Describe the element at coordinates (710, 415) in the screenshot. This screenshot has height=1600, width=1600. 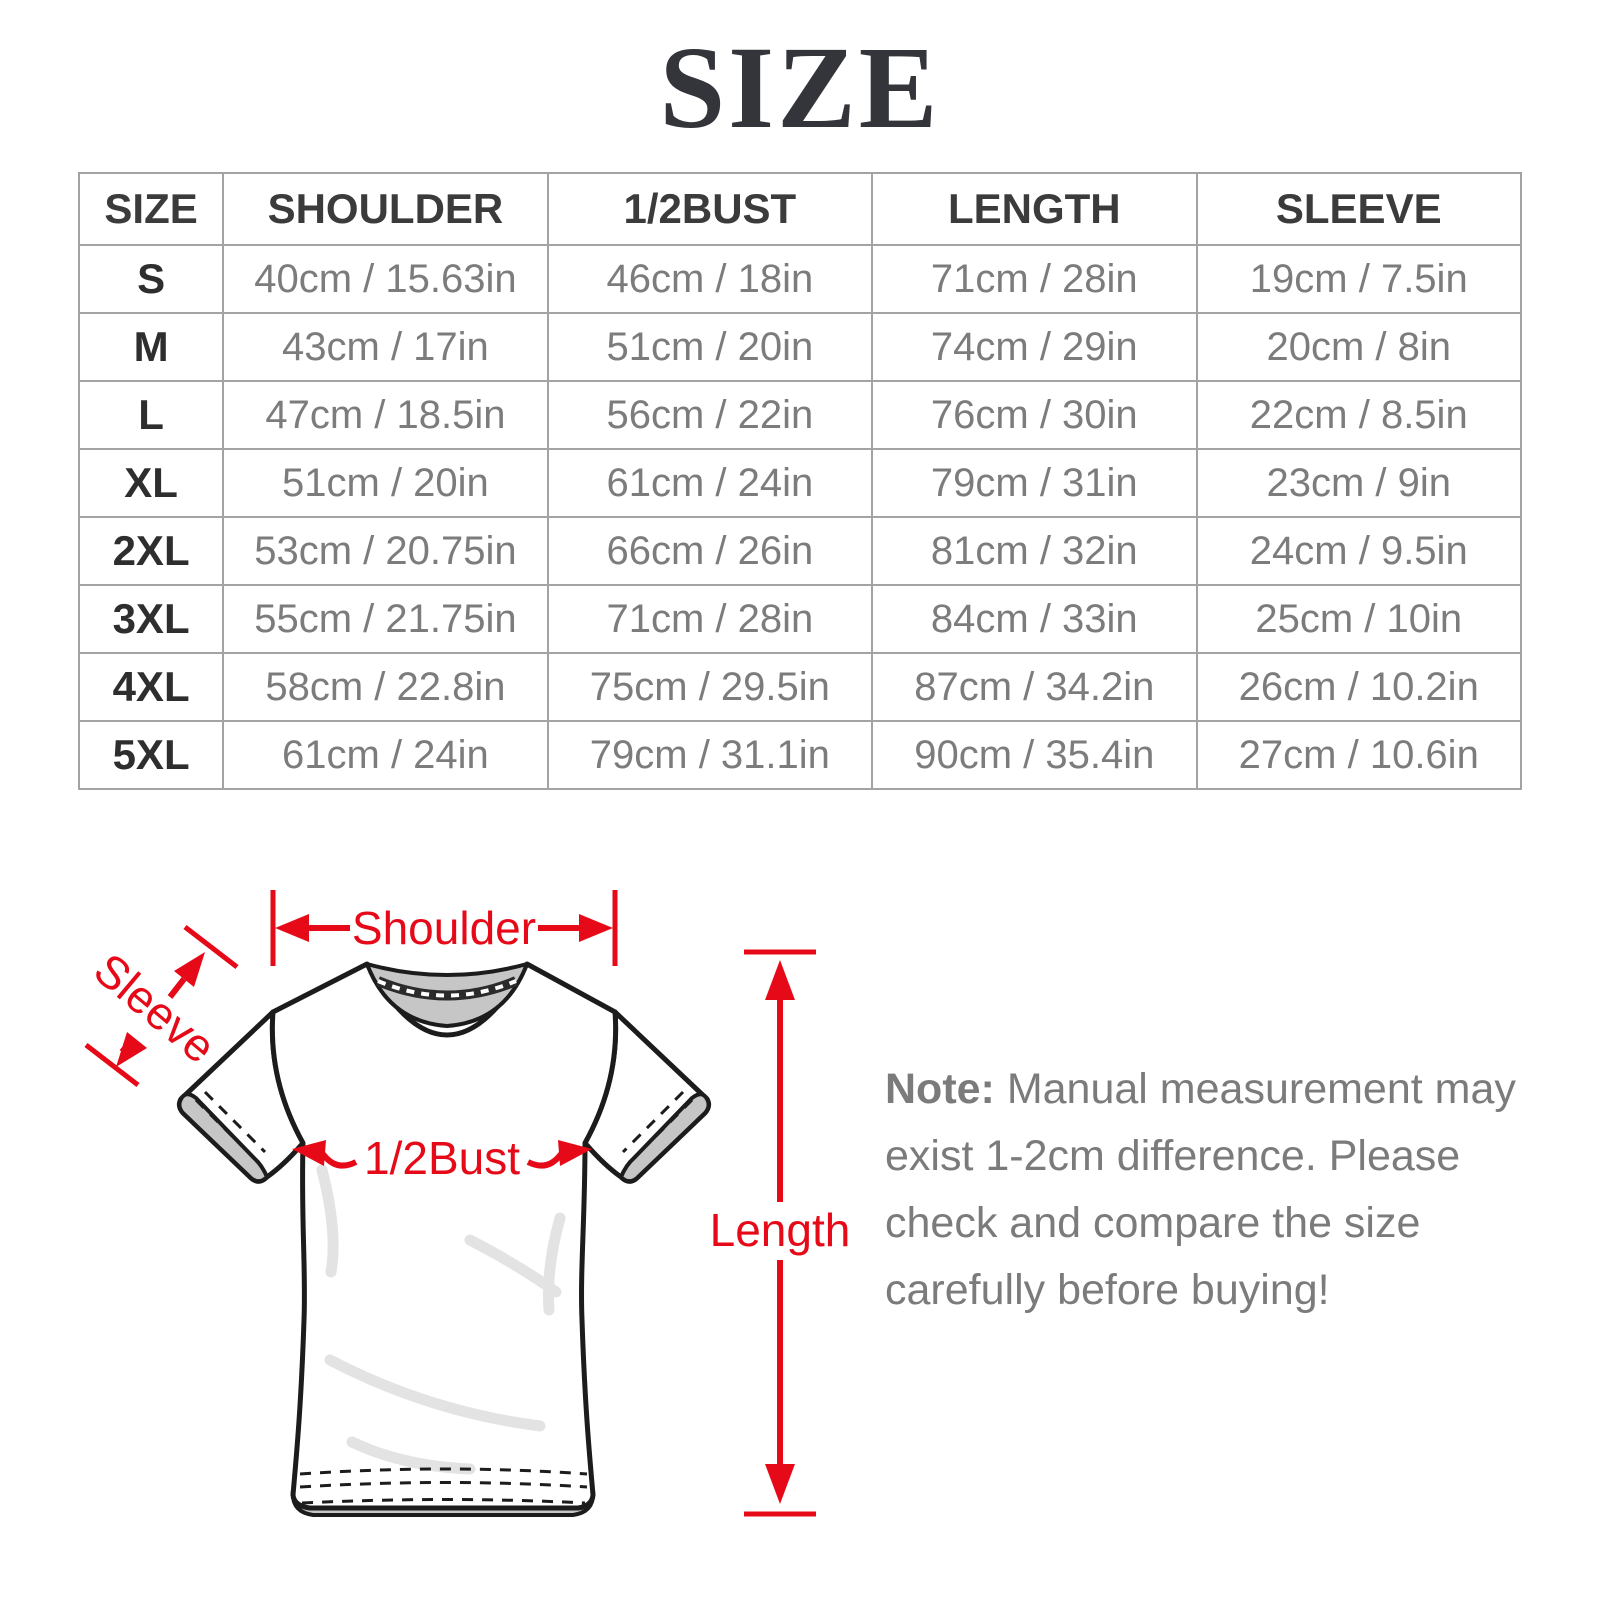
I see `cell-bust: 56cm / 22in` at that location.